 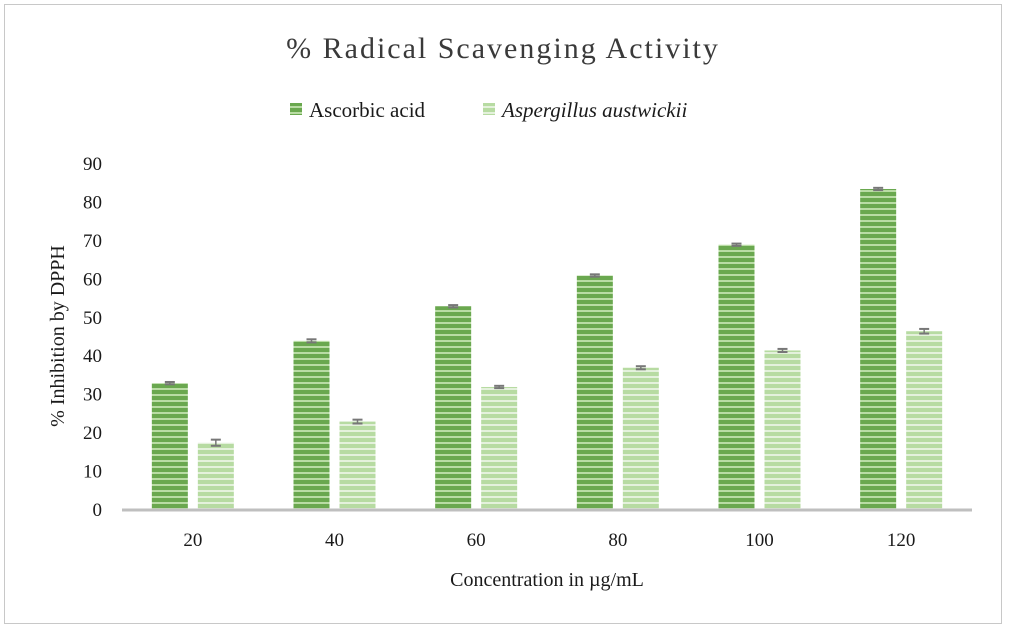 What do you see at coordinates (92, 472) in the screenshot?
I see `y-tick-label: 10` at bounding box center [92, 472].